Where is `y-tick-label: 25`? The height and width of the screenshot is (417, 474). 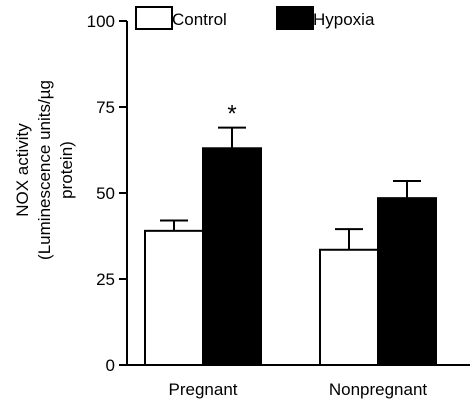
y-tick-label: 25 is located at coordinates (105, 279).